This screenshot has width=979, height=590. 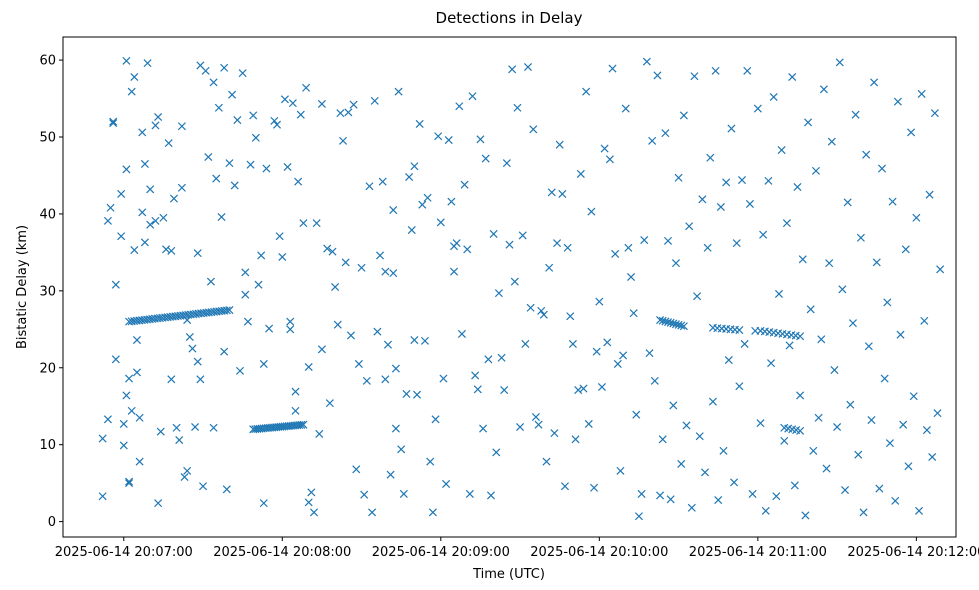 I want to click on y-tick-label: 10, so click(x=47, y=445).